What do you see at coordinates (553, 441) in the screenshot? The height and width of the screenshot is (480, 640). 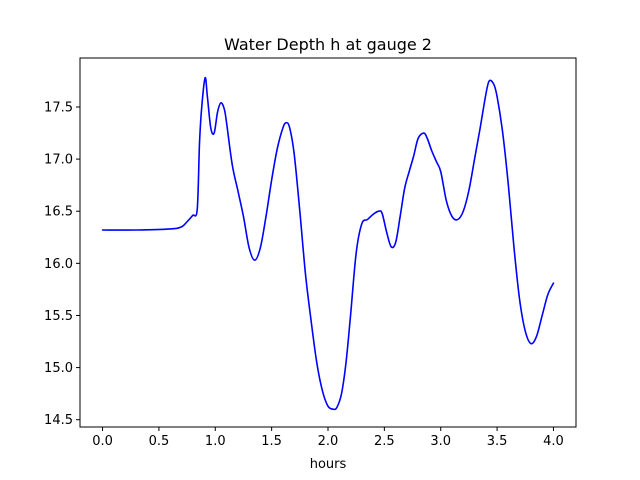 I see `x-tick-label: 4.0` at bounding box center [553, 441].